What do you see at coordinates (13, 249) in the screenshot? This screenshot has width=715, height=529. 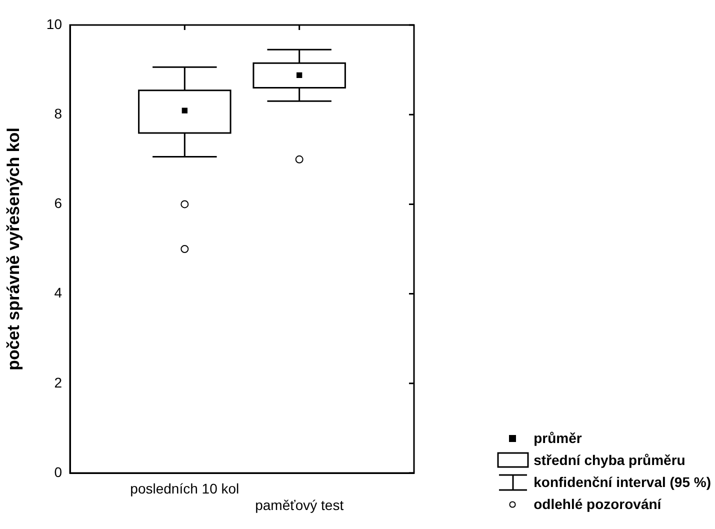 I see `y-axis-title: počet správně vyřešených kol` at bounding box center [13, 249].